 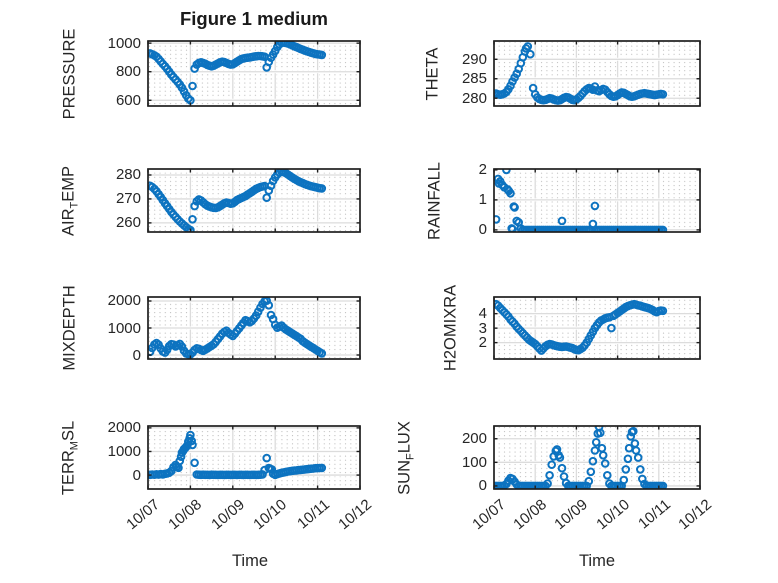 I want to click on subplot-RAINFALL, so click(x=597, y=200).